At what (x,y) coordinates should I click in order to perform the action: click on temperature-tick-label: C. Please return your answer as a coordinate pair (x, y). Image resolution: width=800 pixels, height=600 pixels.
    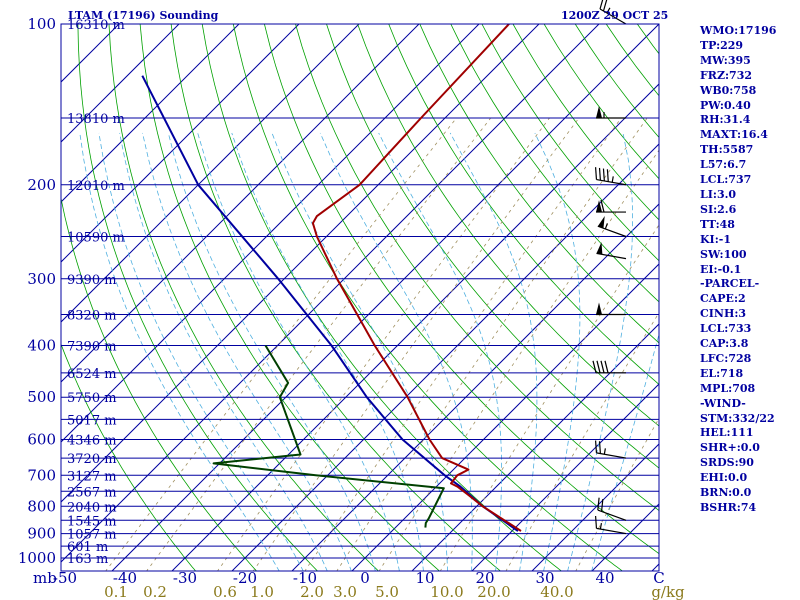
    Looking at the image, I should click on (658, 578).